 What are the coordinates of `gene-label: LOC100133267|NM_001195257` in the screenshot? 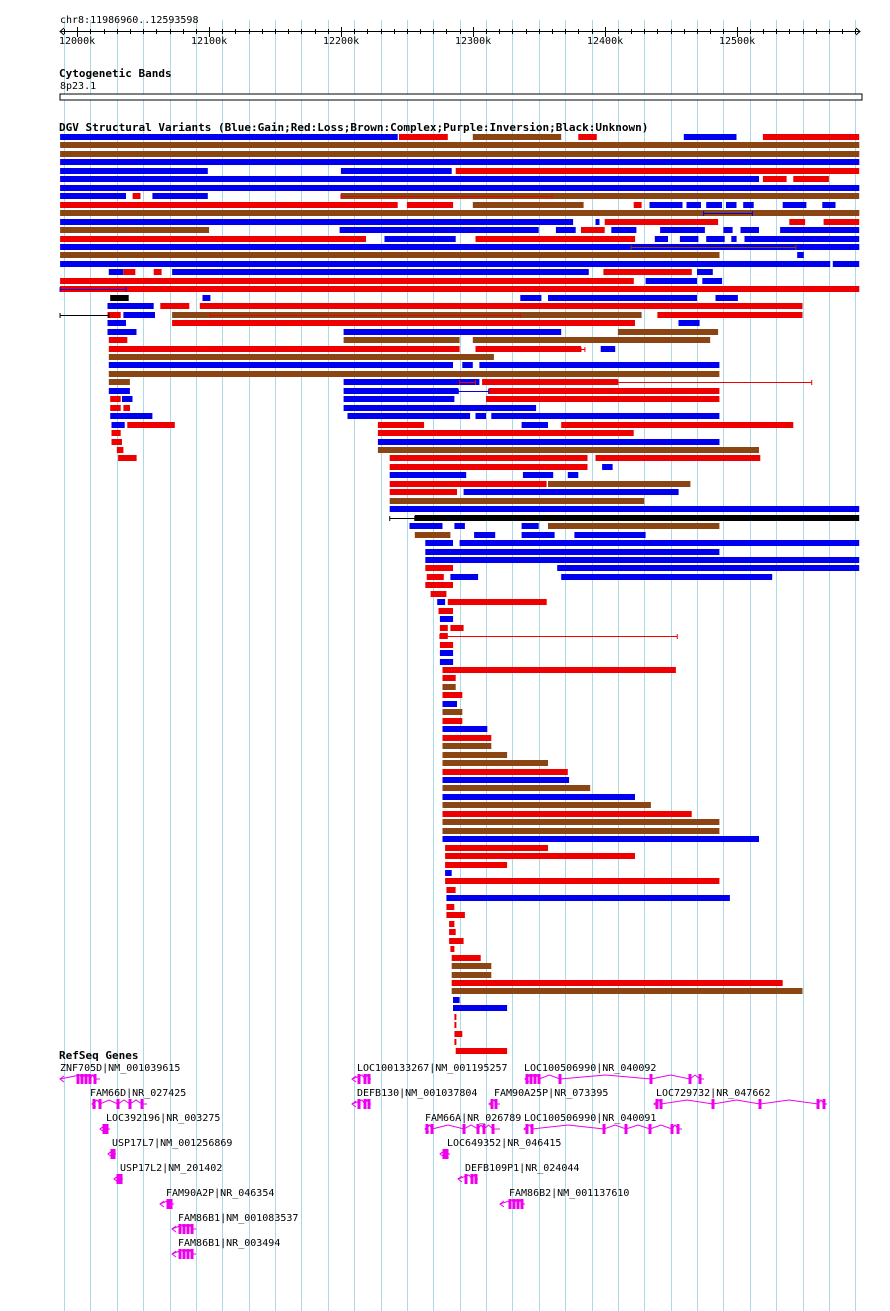 It's located at (432, 1068).